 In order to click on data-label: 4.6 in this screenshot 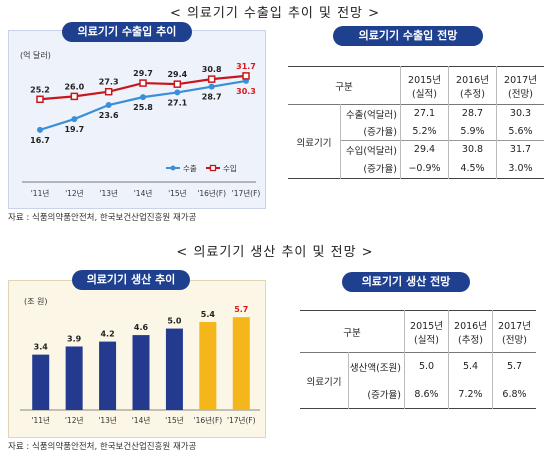, I will do `click(141, 327)`.